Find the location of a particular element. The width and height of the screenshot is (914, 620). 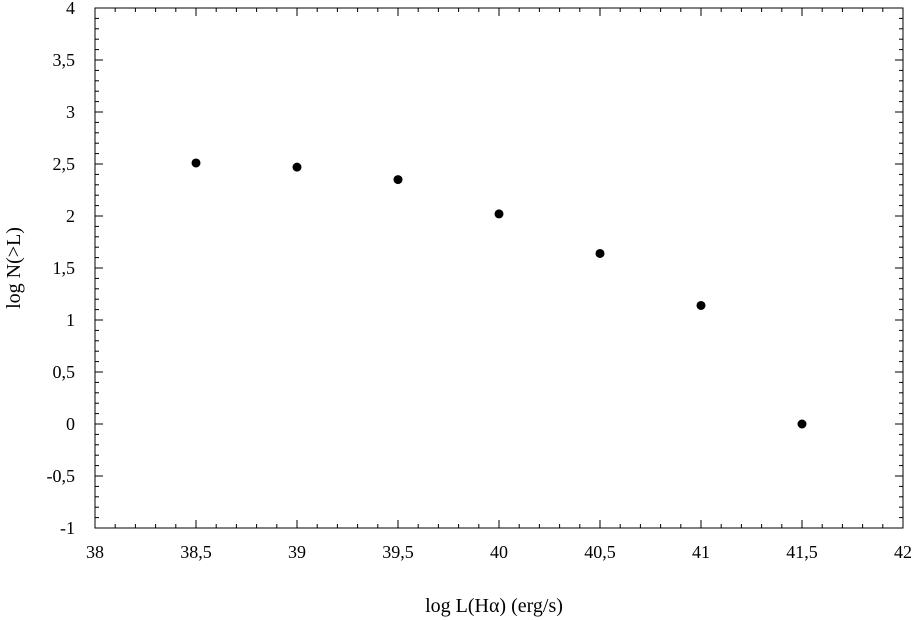

x-tick-label: 40,5 is located at coordinates (600, 552).